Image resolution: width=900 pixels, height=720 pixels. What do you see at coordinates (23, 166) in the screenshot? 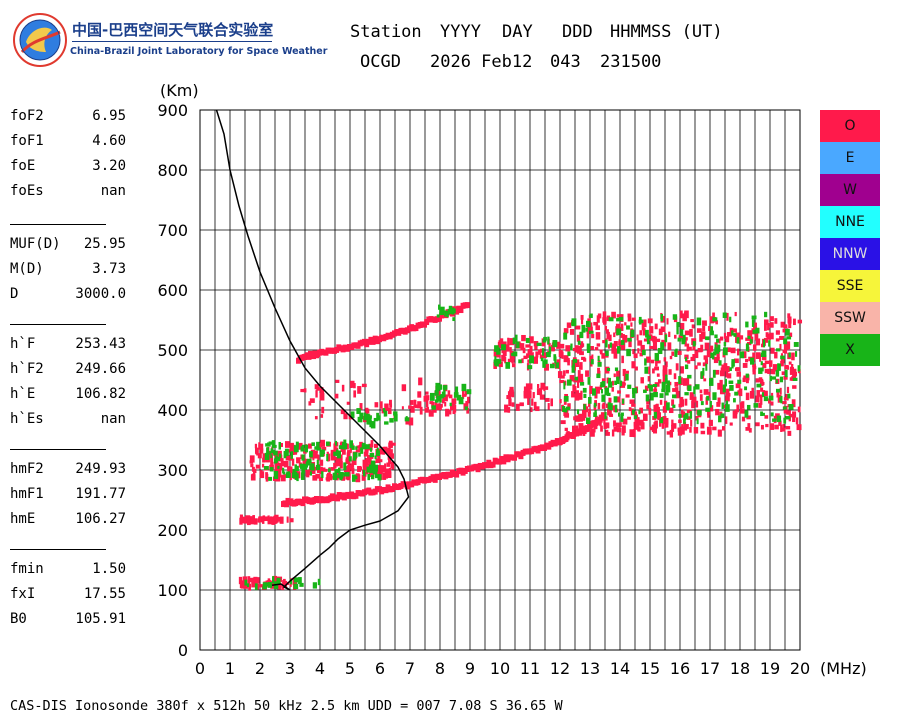
I see `param-label: foE` at bounding box center [23, 166].